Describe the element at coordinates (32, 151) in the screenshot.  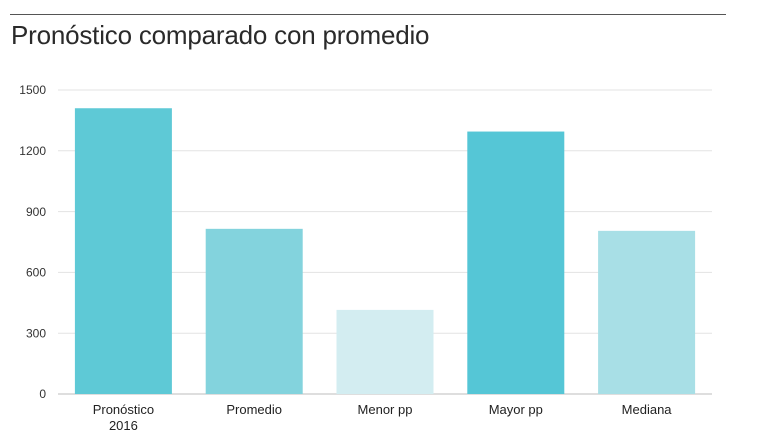
I see `y-tick-label: 1200` at that location.